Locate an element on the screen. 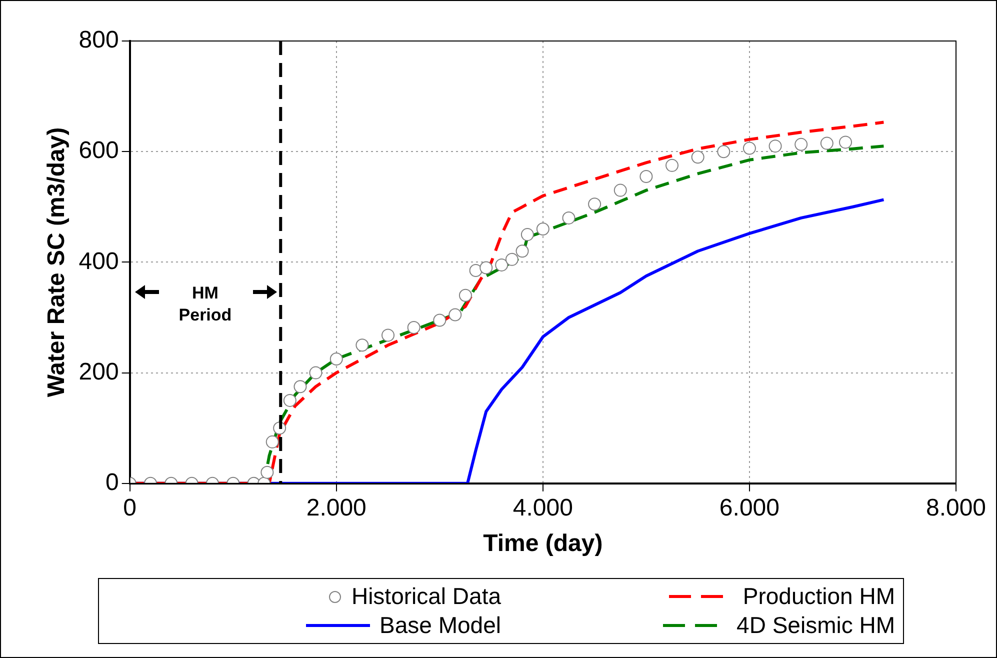 The width and height of the screenshot is (997, 658). legend-label: Historical Data is located at coordinates (426, 596).